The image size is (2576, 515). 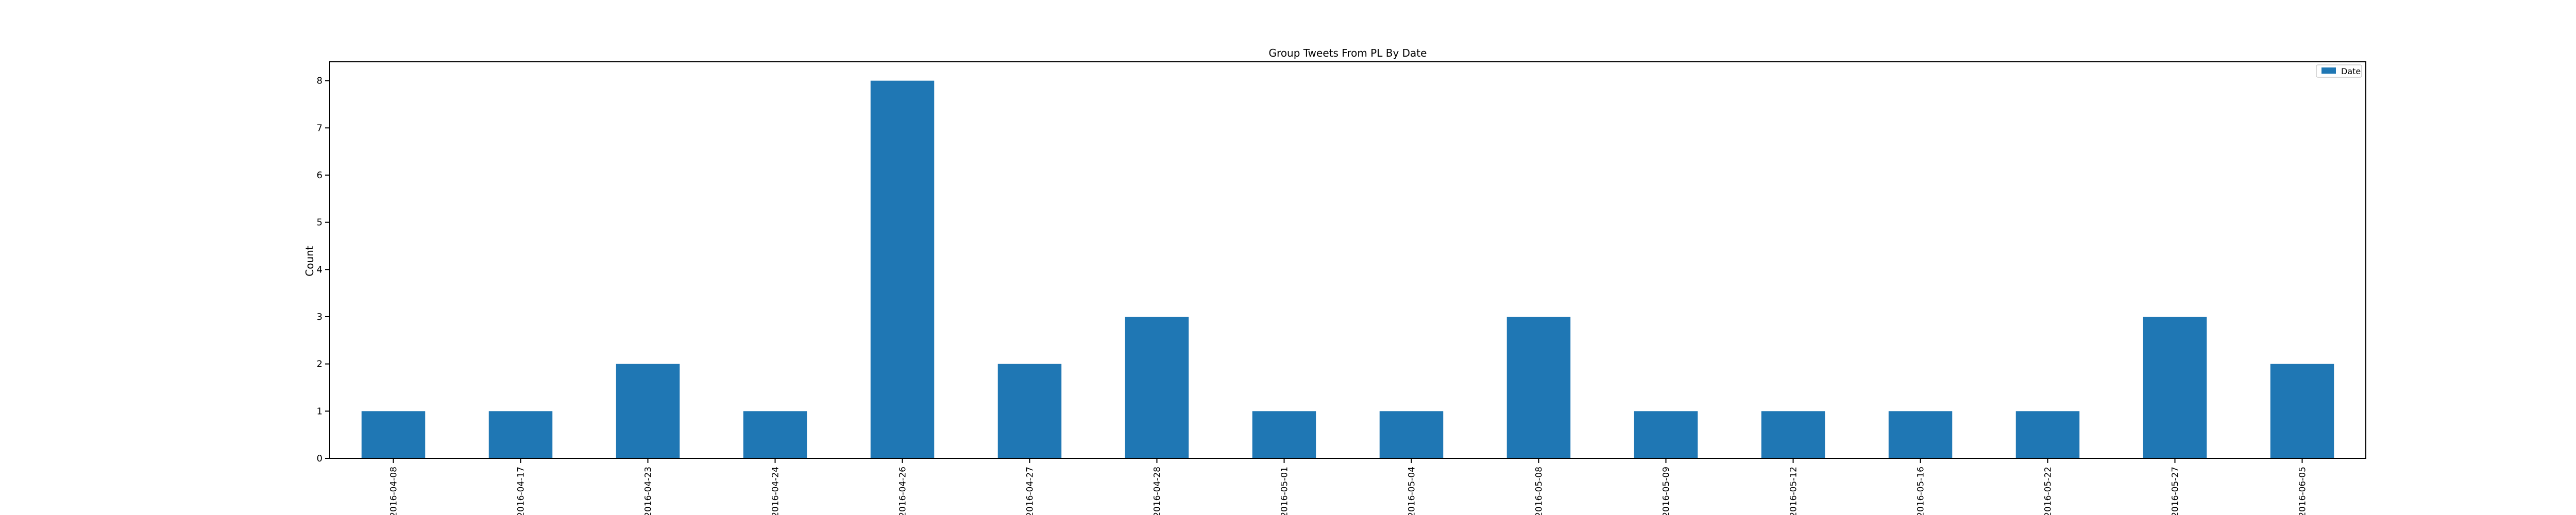 I want to click on x-tick-label-2016-06-05: 2016-06-05, so click(x=2303, y=491).